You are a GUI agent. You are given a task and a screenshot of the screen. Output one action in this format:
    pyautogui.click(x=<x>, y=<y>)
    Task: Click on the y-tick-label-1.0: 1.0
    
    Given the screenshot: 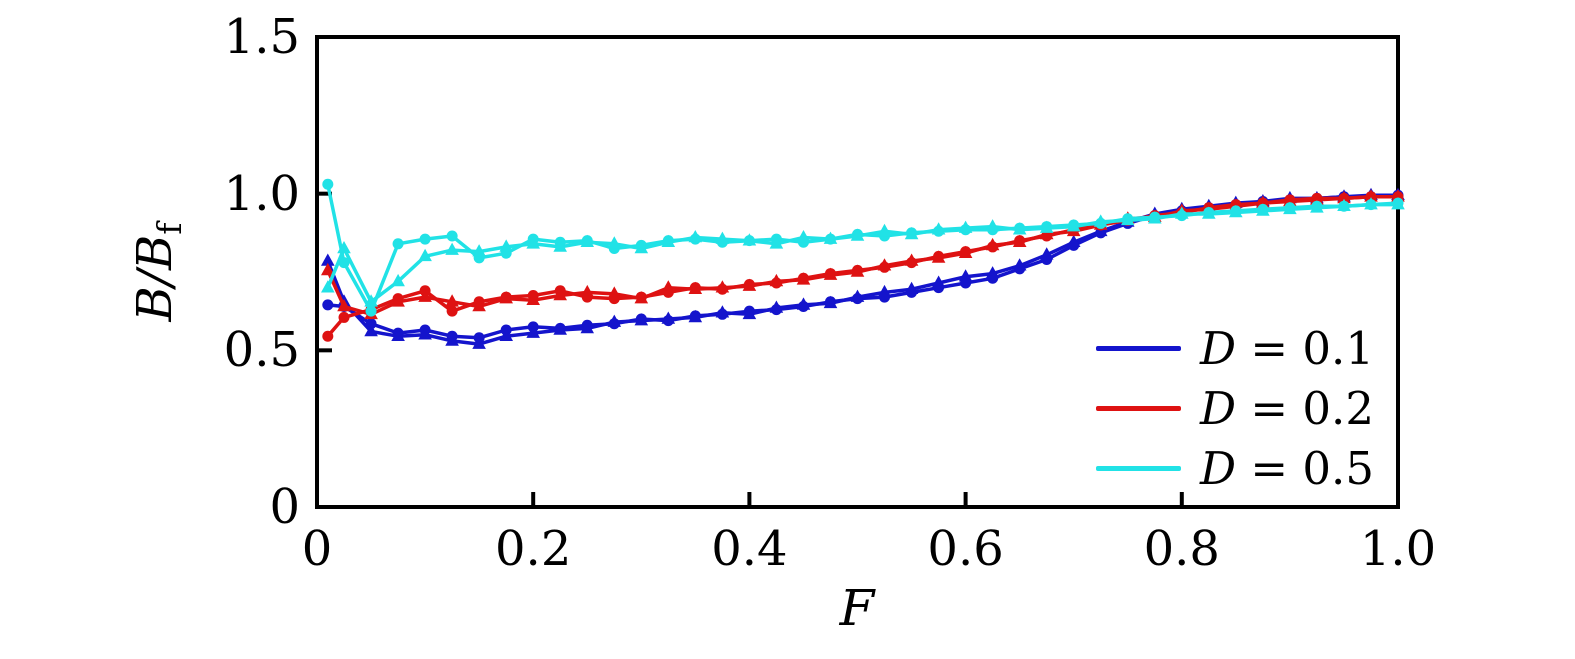 What is the action you would take?
    pyautogui.click(x=261, y=193)
    